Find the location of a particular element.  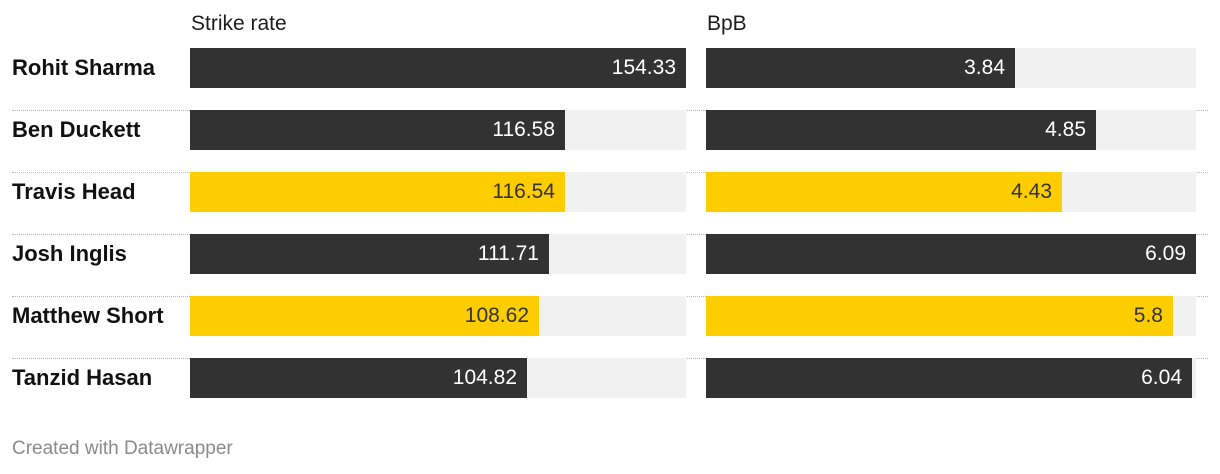

bar-track-bpb: 6.09 is located at coordinates (951, 254).